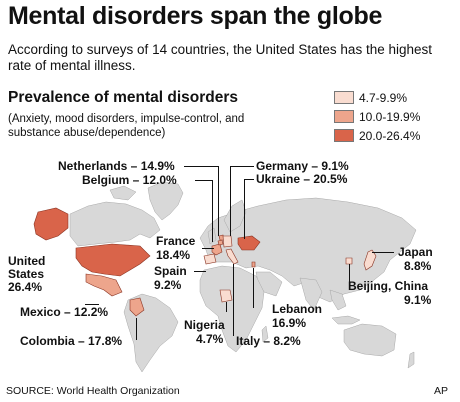 This screenshot has height=402, width=460. Describe the element at coordinates (113, 260) in the screenshot. I see `united-states-shape` at that location.